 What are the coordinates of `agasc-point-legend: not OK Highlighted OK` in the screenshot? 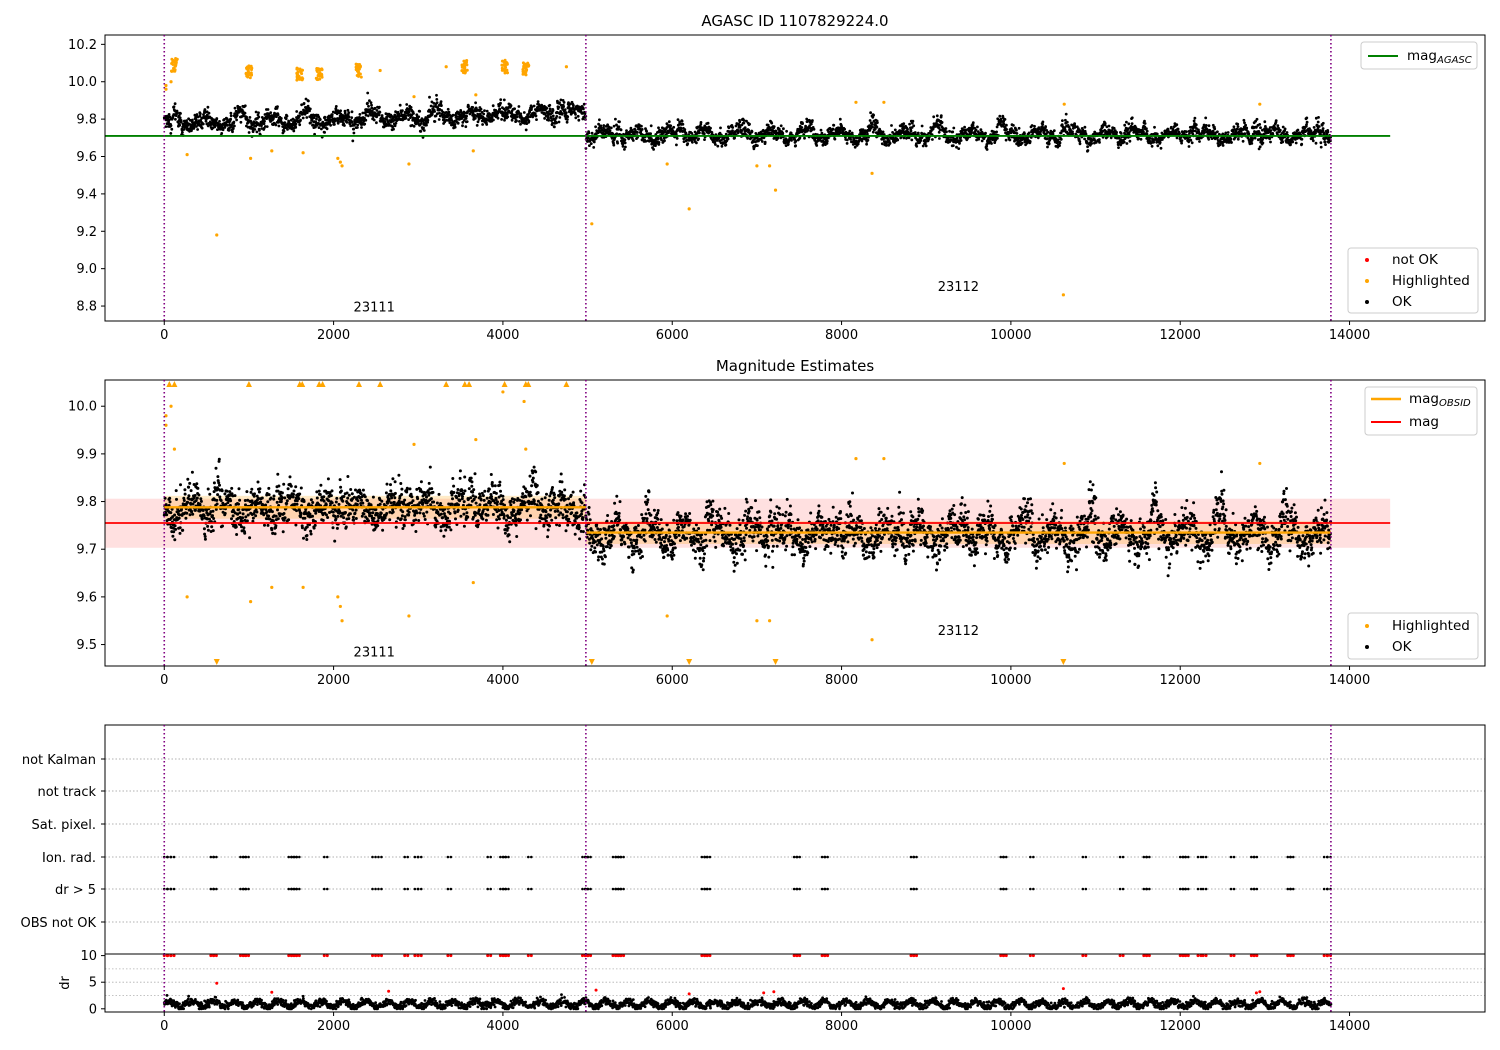 It's located at (1413, 280).